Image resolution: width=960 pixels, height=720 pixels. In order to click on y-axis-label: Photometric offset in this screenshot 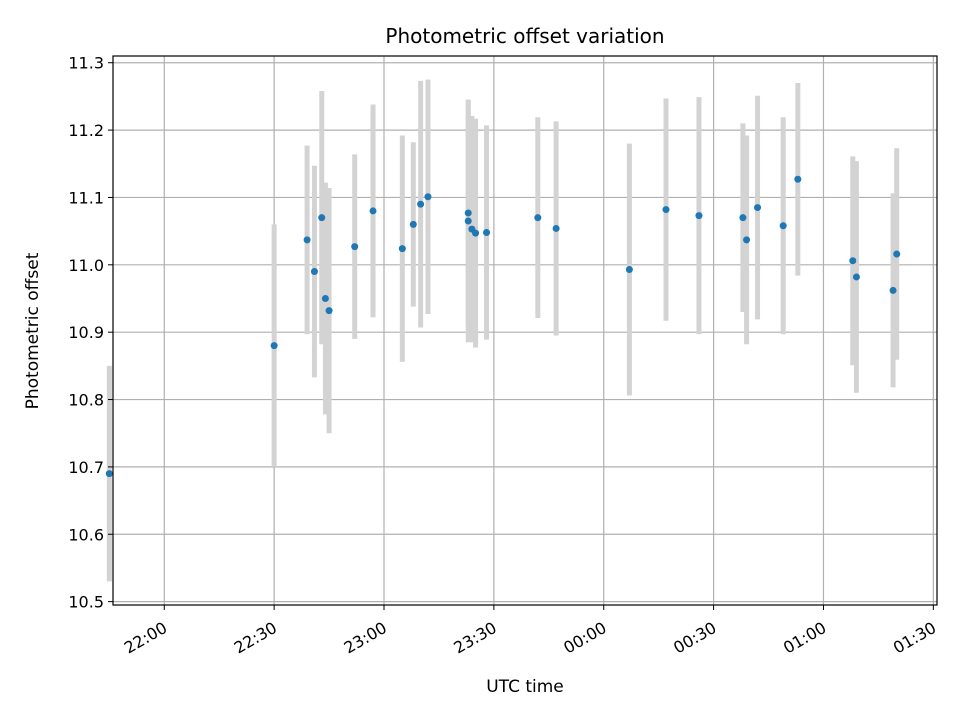, I will do `click(33, 330)`.